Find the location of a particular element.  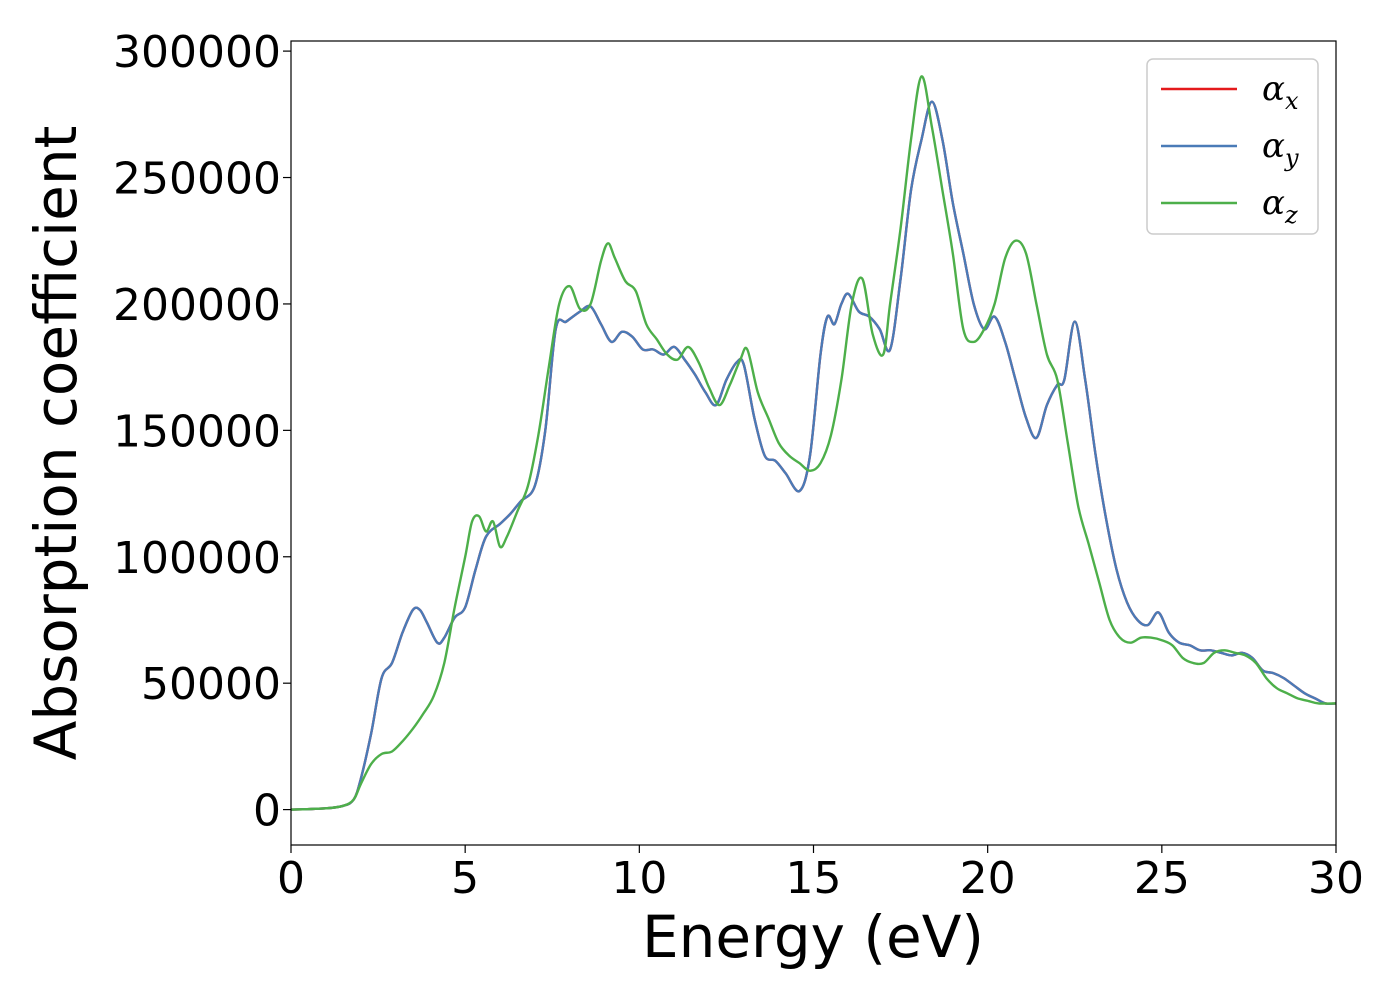

x-tick-label: 20 is located at coordinates (988, 878).